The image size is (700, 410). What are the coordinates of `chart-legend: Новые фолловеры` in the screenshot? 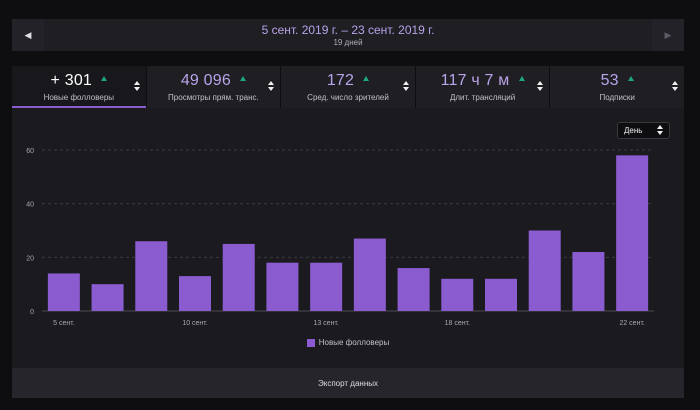 It's located at (348, 342).